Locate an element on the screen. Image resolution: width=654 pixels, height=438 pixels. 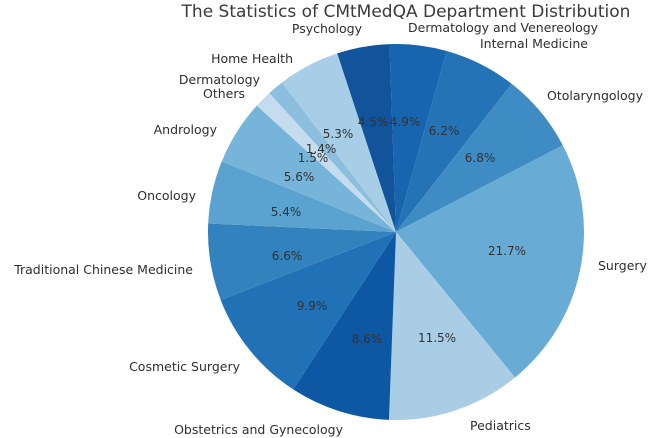
slice-pct-surgery: 21.7% is located at coordinates (507, 251).